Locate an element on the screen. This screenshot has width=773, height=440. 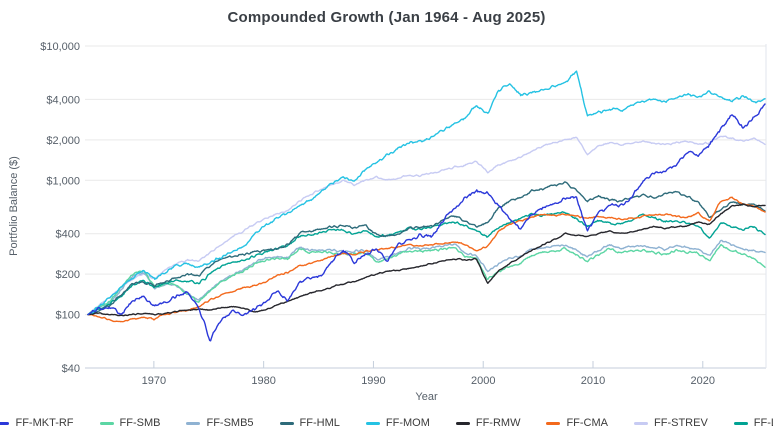
legend-item-ff-rmw: FF-RMW is located at coordinates (488, 423).